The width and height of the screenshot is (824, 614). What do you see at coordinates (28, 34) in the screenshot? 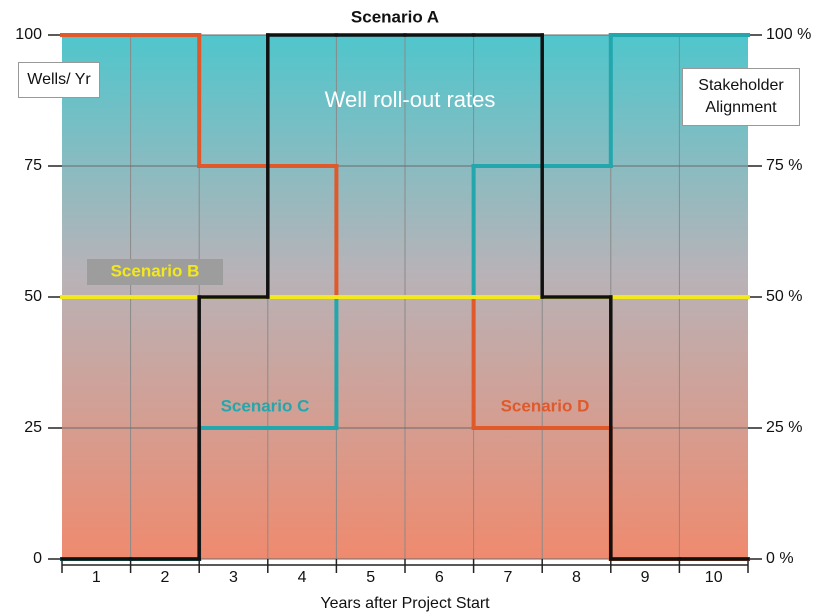
I see `y-tick-label: 100` at bounding box center [28, 34].